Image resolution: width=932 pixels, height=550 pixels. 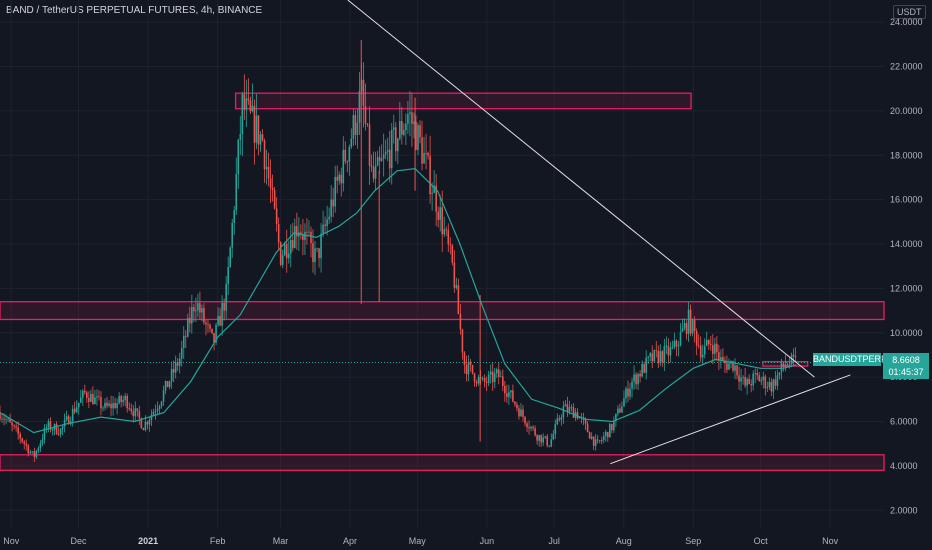 I want to click on y-tick-label: 16.0000, so click(x=906, y=200).